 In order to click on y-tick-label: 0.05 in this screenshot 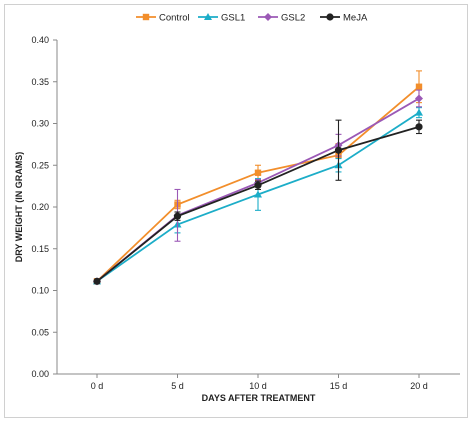, I will do `click(40, 332)`.